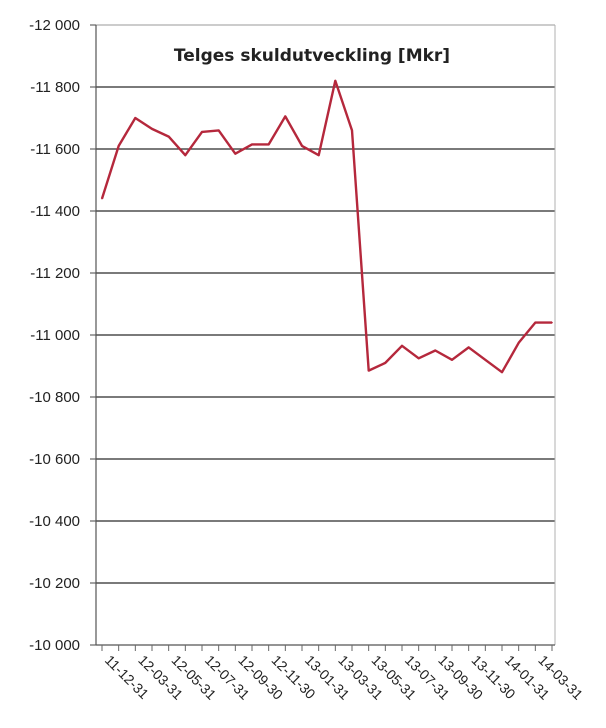 Image resolution: width=606 pixels, height=728 pixels. Describe the element at coordinates (54, 583) in the screenshot. I see `y-tick-label: -10 200` at that location.